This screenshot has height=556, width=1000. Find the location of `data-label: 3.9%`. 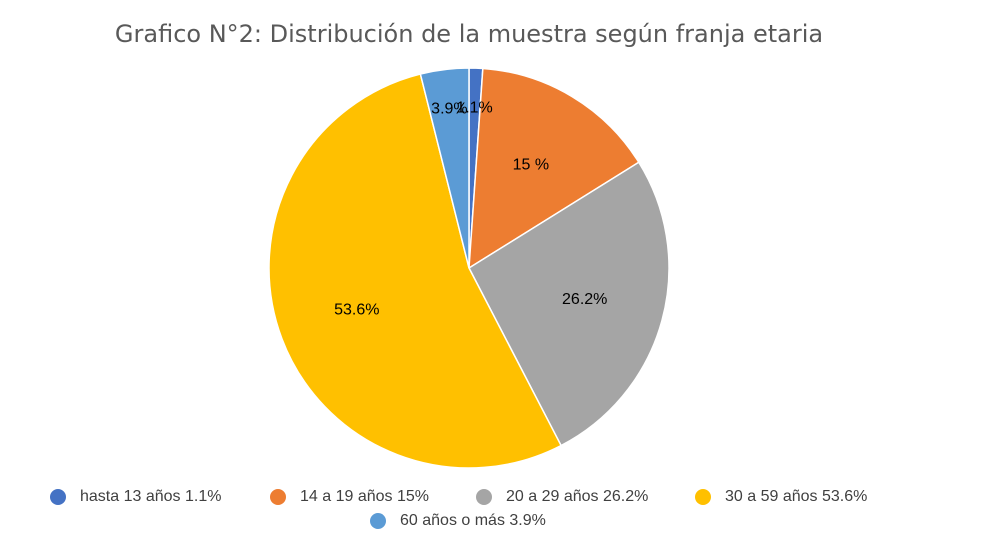

data-label: 3.9% is located at coordinates (449, 108).